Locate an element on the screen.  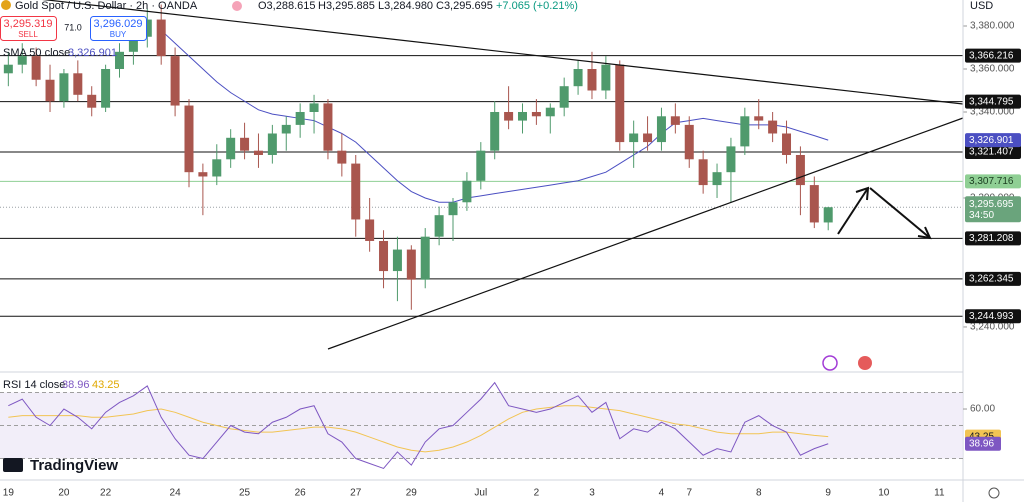
x-tick-label: 3 is located at coordinates (592, 493).